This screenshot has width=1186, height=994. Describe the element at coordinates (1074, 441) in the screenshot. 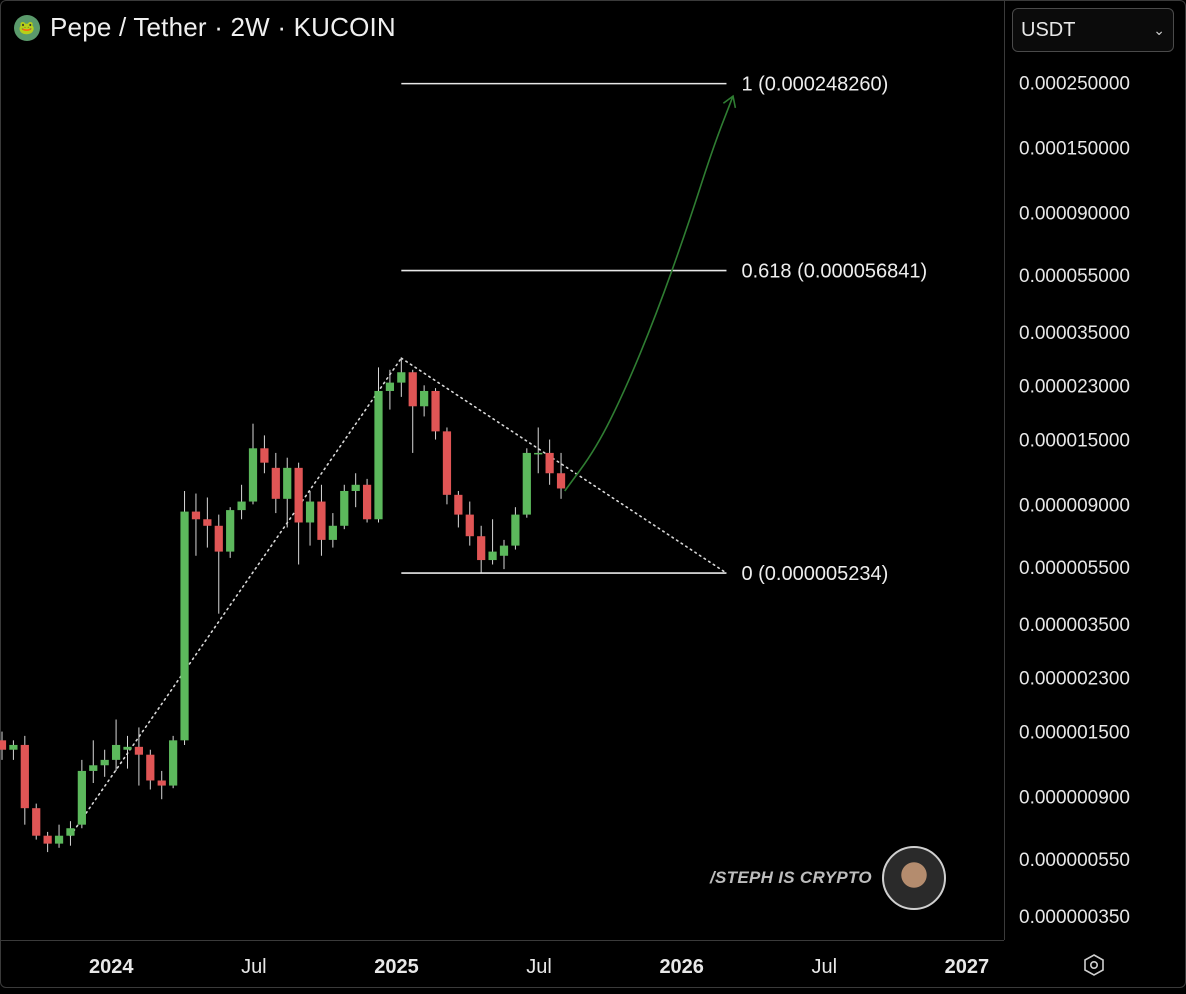

I see `price-tick-8: 0.000015000` at that location.